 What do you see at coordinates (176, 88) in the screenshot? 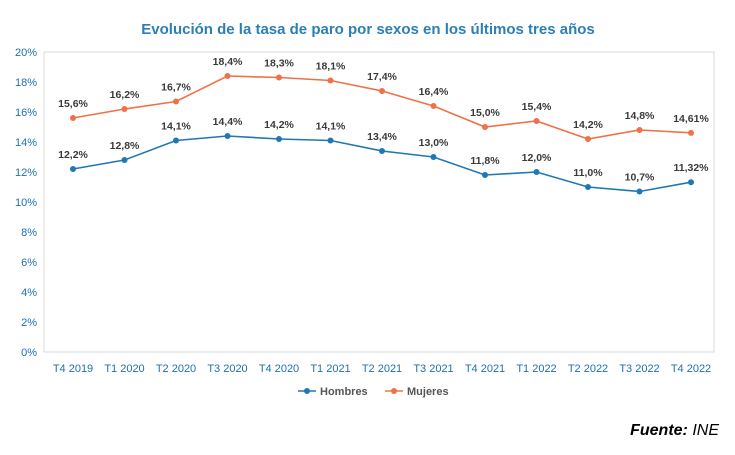
I see `data-label-mujeres: 16,7%` at bounding box center [176, 88].